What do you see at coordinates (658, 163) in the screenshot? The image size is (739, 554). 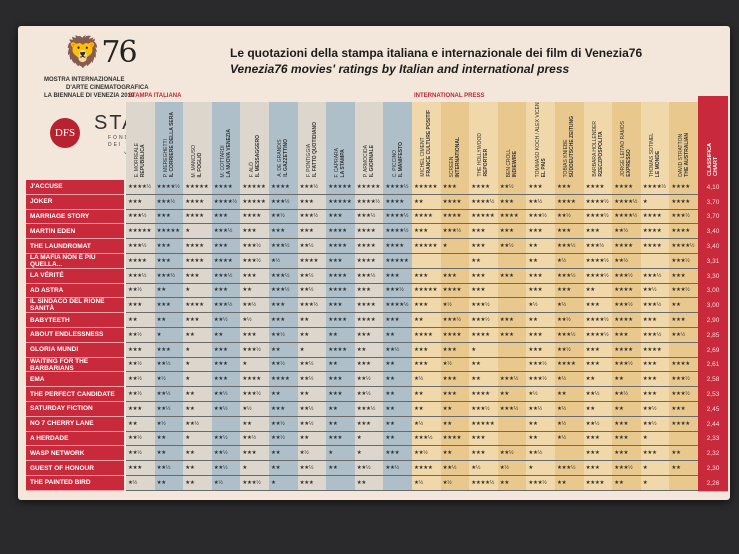 I see `critic-outlet: LE MONDE` at bounding box center [658, 163].